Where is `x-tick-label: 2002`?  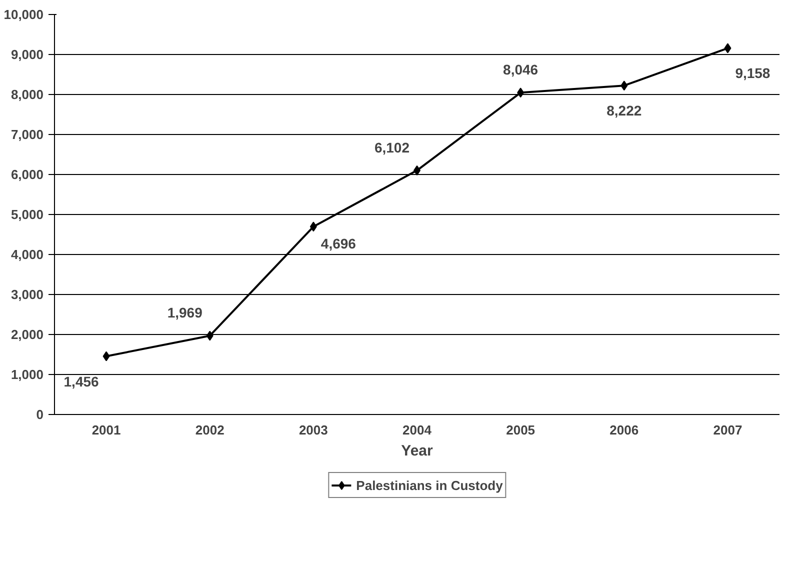 x-tick-label: 2002 is located at coordinates (209, 430).